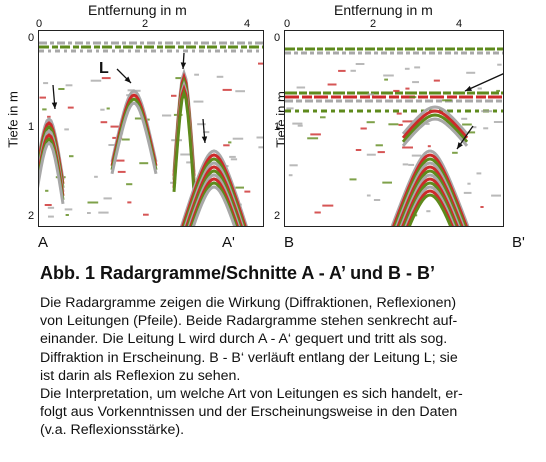 The image size is (546, 462). I want to click on y-axis-label: Tiefe in m, so click(13, 119).